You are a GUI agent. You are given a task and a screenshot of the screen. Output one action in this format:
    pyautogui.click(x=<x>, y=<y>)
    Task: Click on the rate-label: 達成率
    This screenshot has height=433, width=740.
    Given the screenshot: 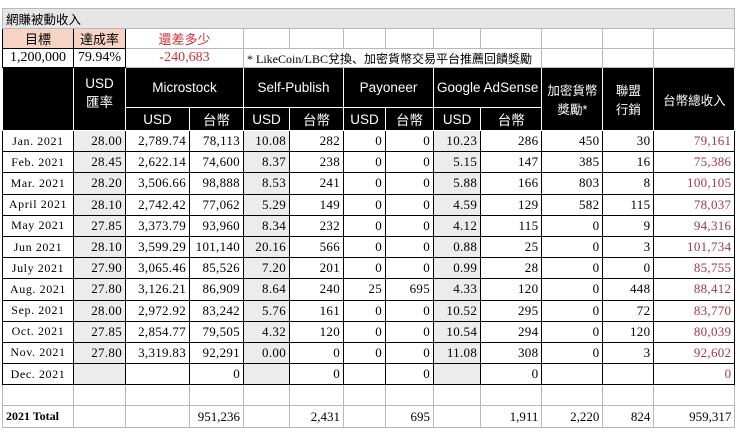 What is the action you would take?
    pyautogui.click(x=99, y=38)
    